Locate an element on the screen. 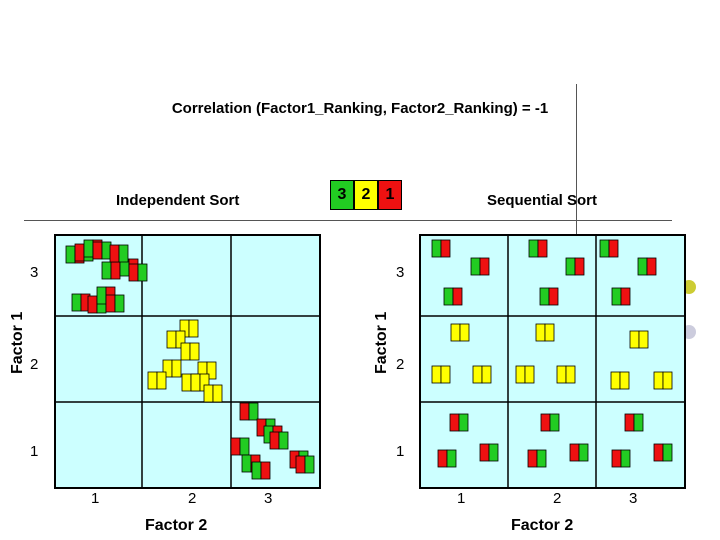 The height and width of the screenshot is (540, 720). left-y-tick-1: 1 is located at coordinates (34, 451).